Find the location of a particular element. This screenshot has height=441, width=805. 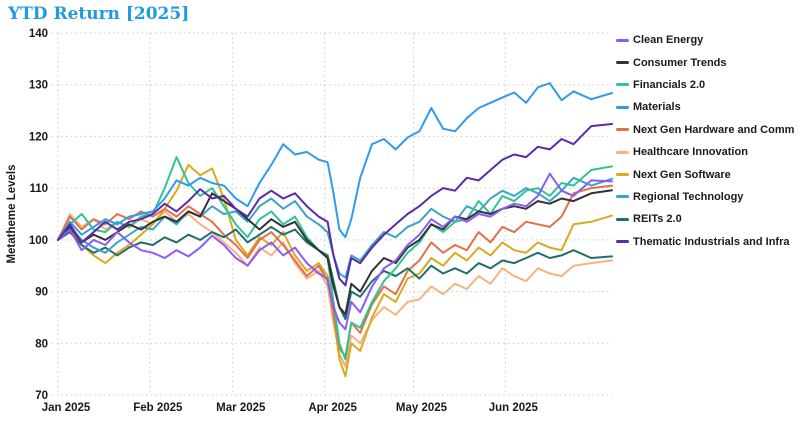

legend-label-materials: Materials is located at coordinates (657, 107).